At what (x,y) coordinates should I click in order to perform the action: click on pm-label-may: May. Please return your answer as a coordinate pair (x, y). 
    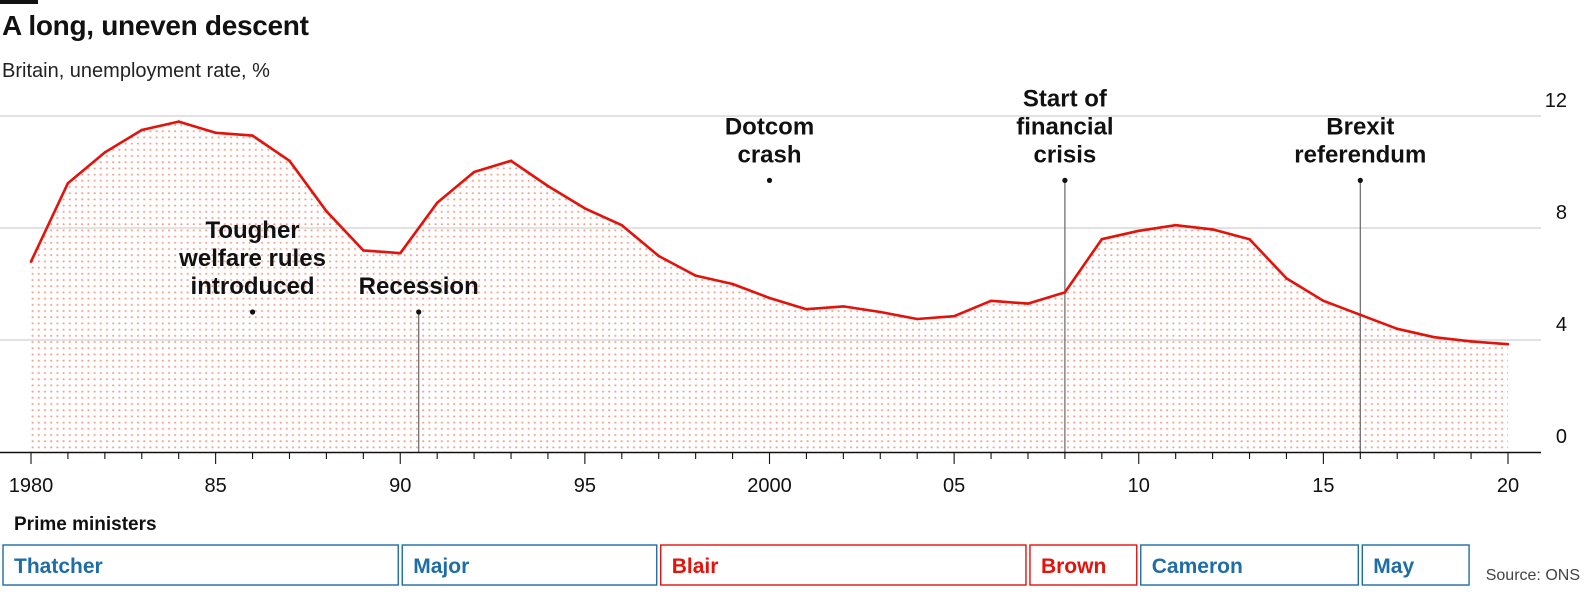
    Looking at the image, I should click on (1393, 566).